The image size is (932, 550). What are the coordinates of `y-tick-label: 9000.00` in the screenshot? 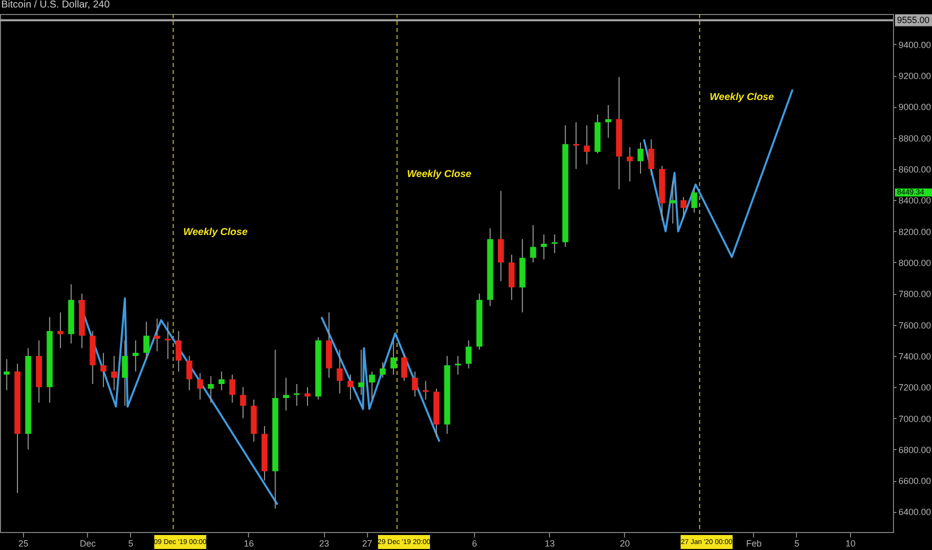 It's located at (915, 107).